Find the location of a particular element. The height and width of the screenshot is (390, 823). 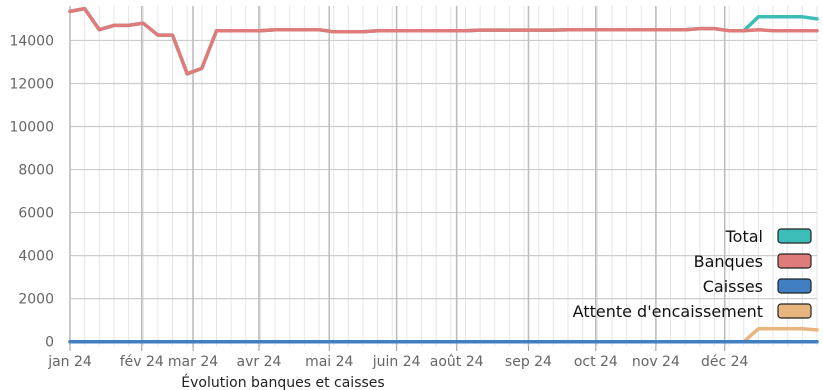

y-tick-label: 4000 is located at coordinates (36, 257).